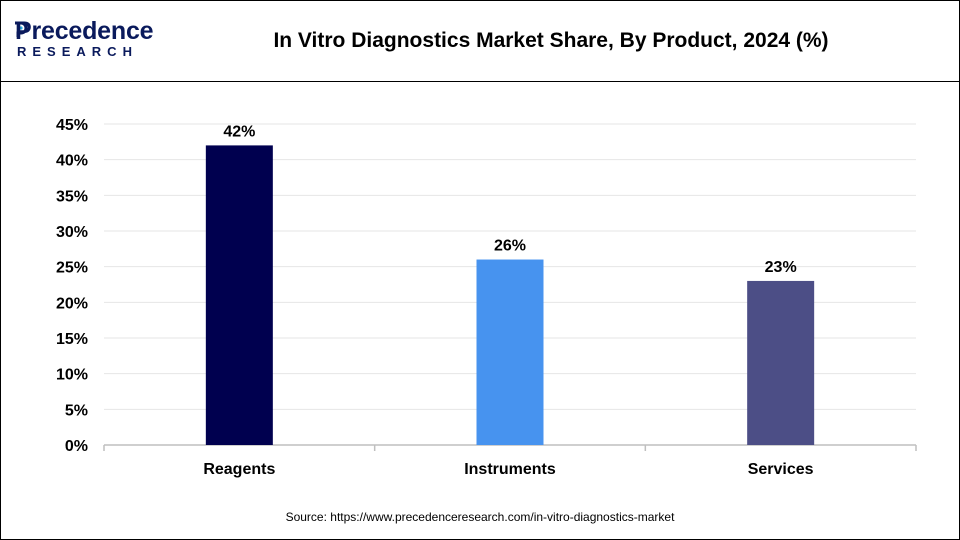 The height and width of the screenshot is (540, 960). Describe the element at coordinates (72, 268) in the screenshot. I see `y-tick-label: 25%` at that location.